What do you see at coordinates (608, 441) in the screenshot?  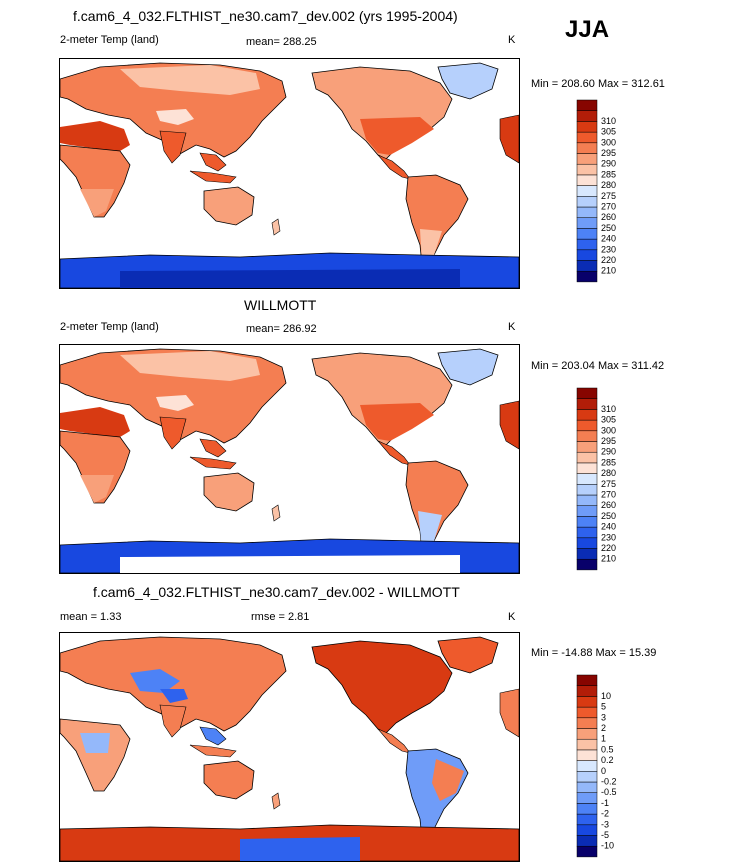 I see `colorbar-label: 295` at bounding box center [608, 441].